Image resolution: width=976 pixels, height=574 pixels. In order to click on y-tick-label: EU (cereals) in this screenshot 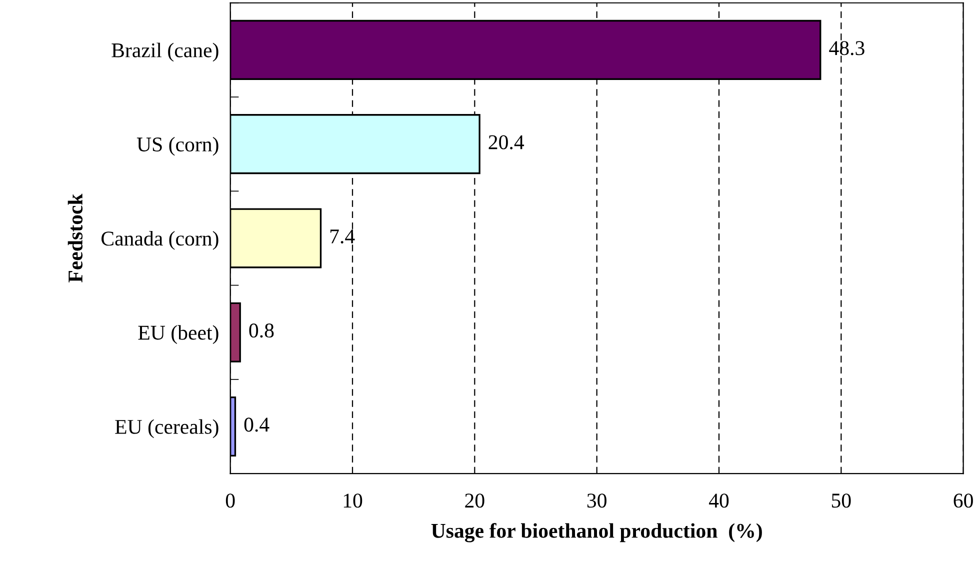, I will do `click(166, 428)`.